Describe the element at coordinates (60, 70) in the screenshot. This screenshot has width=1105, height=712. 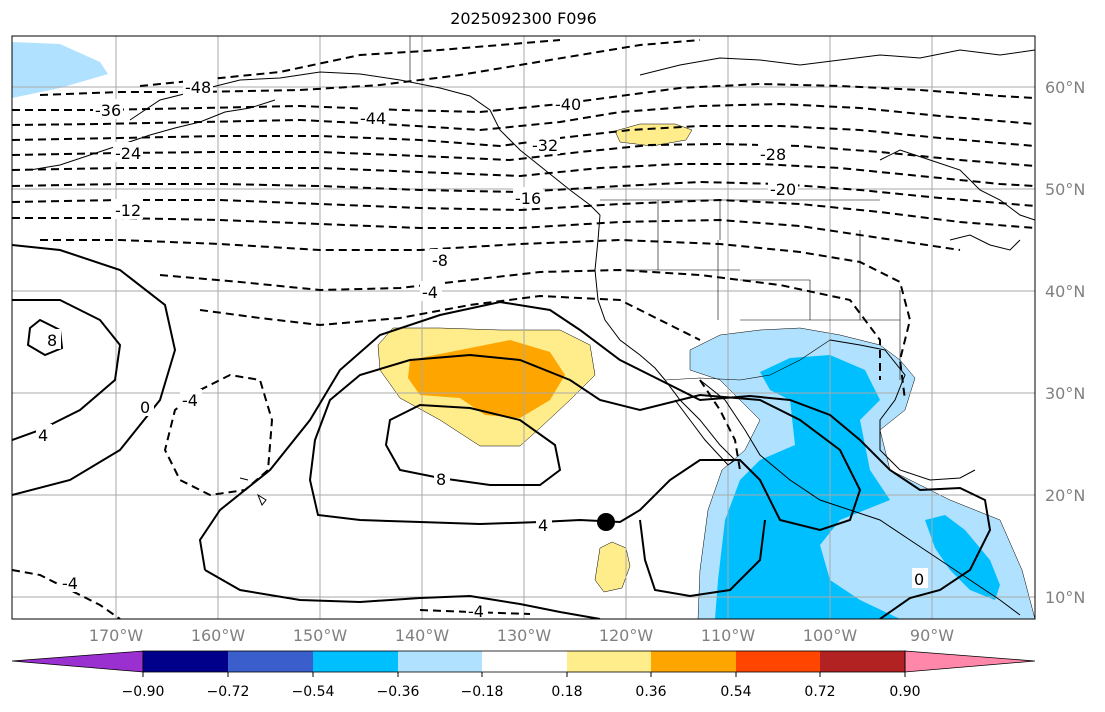
I see `negative-shading-light-nw` at that location.